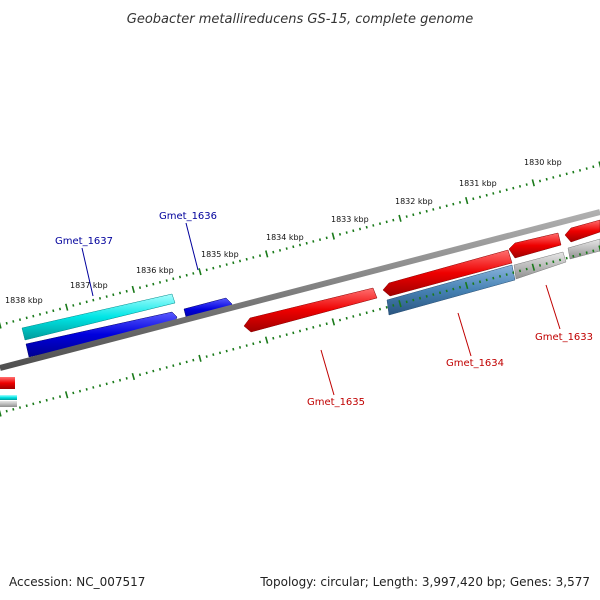 This screenshot has width=600, height=600. What do you see at coordinates (84, 241) in the screenshot?
I see `label-gmet-1637: Gmet_1637` at bounding box center [84, 241].